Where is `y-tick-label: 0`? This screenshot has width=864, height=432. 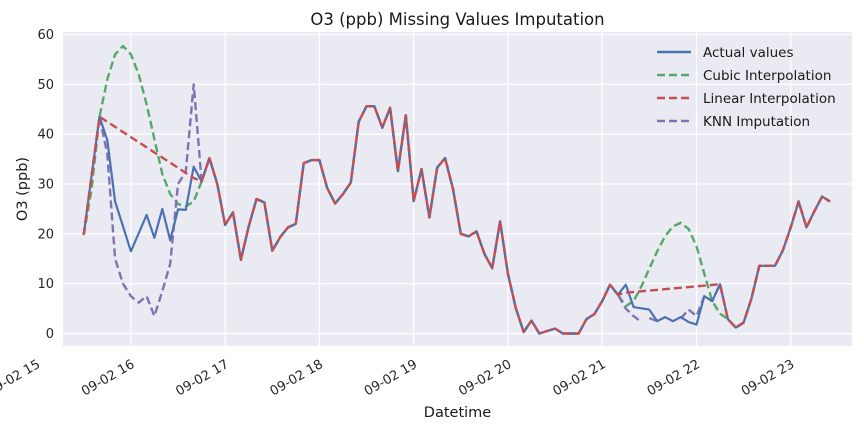
y-tick-label: 0 is located at coordinates (50, 334).